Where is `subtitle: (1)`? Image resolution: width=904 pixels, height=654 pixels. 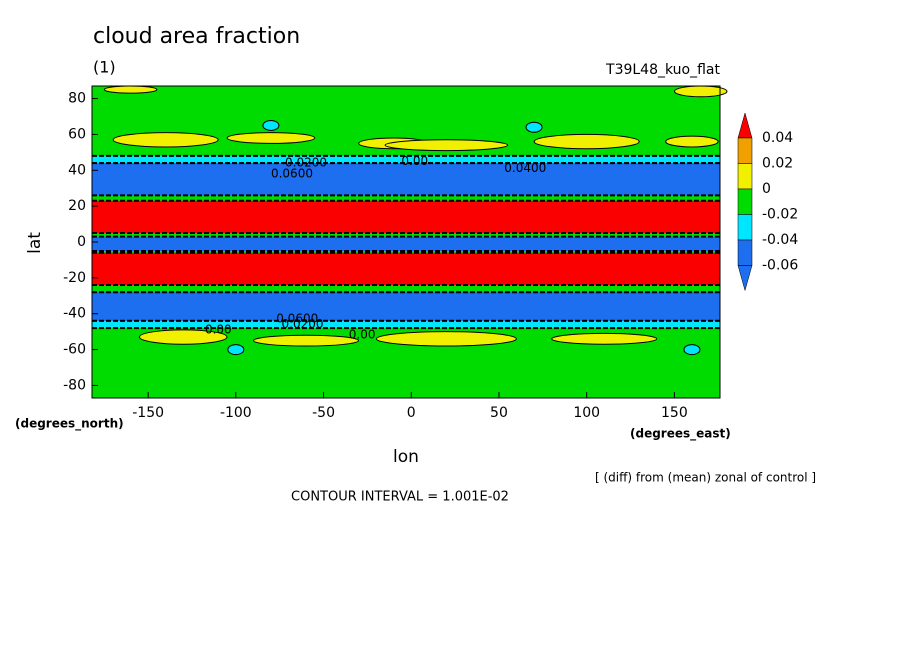 subtitle: (1) is located at coordinates (104, 67).